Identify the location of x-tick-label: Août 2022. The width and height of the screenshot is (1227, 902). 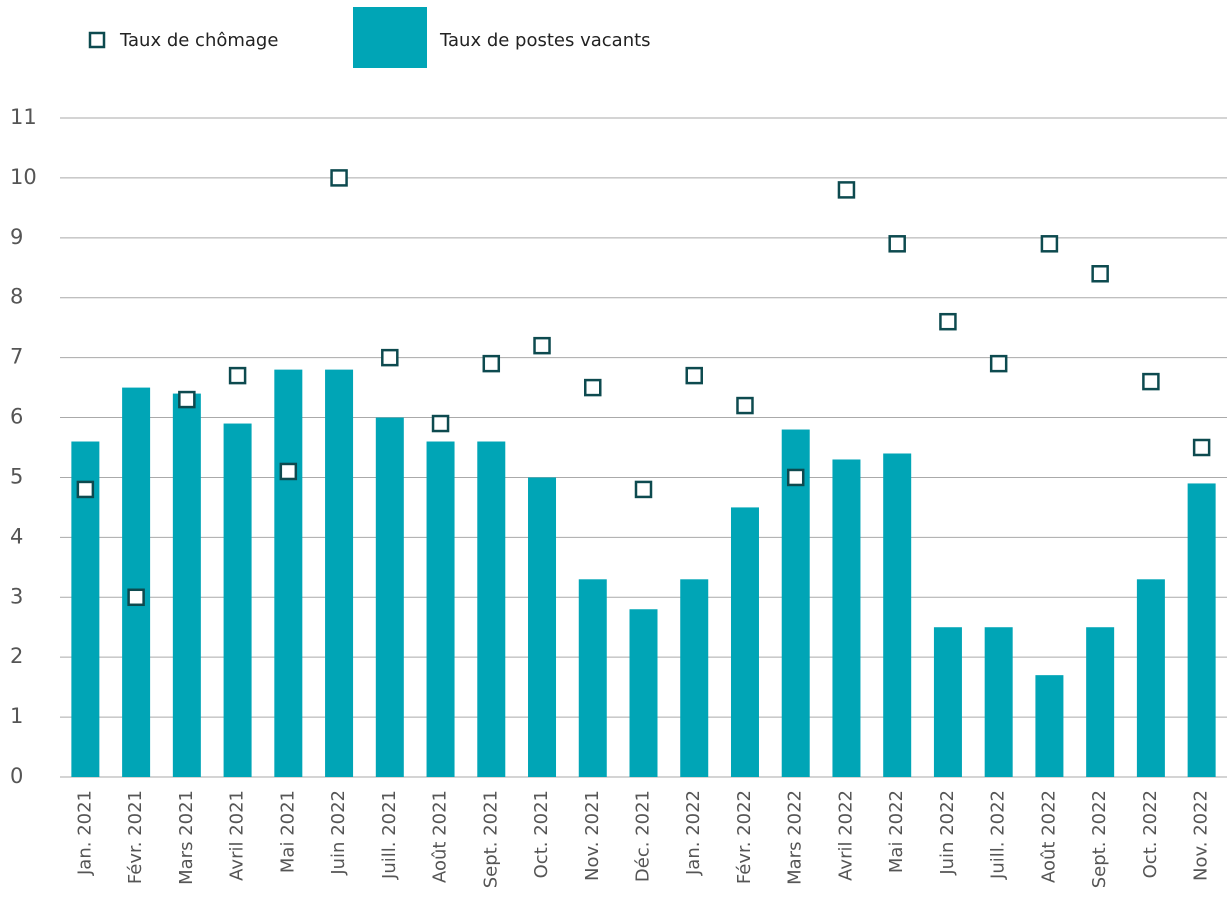
(1048, 836).